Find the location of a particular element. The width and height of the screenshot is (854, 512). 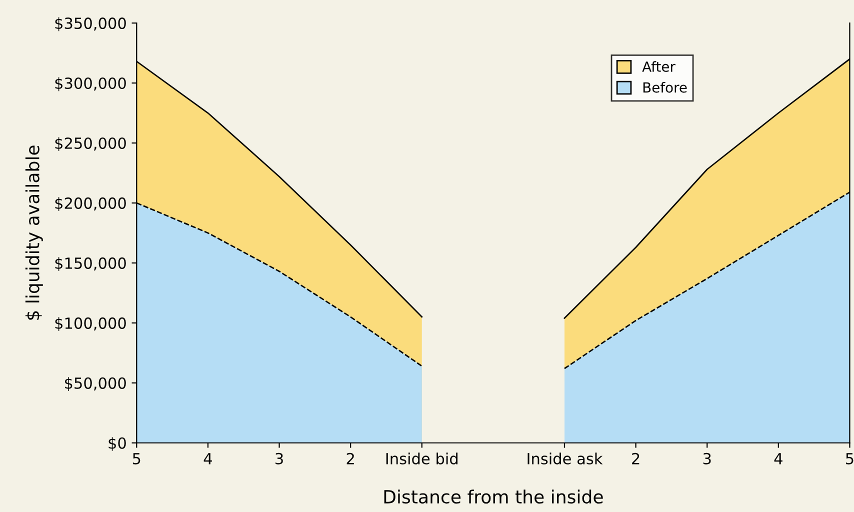

y-tick-label: $300,000 is located at coordinates (90, 84).